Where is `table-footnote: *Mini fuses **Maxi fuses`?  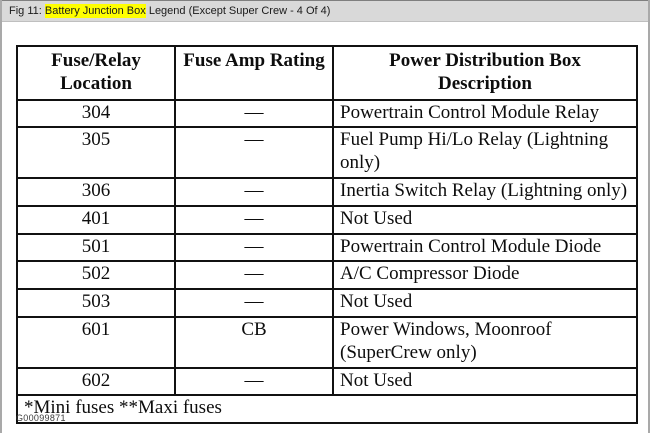
table-footnote: *Mini fuses **Maxi fuses is located at coordinates (327, 409).